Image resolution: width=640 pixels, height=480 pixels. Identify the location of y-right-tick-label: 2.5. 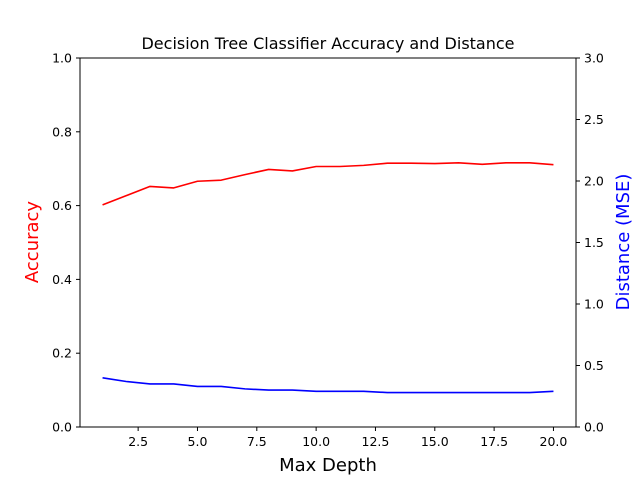
(594, 119).